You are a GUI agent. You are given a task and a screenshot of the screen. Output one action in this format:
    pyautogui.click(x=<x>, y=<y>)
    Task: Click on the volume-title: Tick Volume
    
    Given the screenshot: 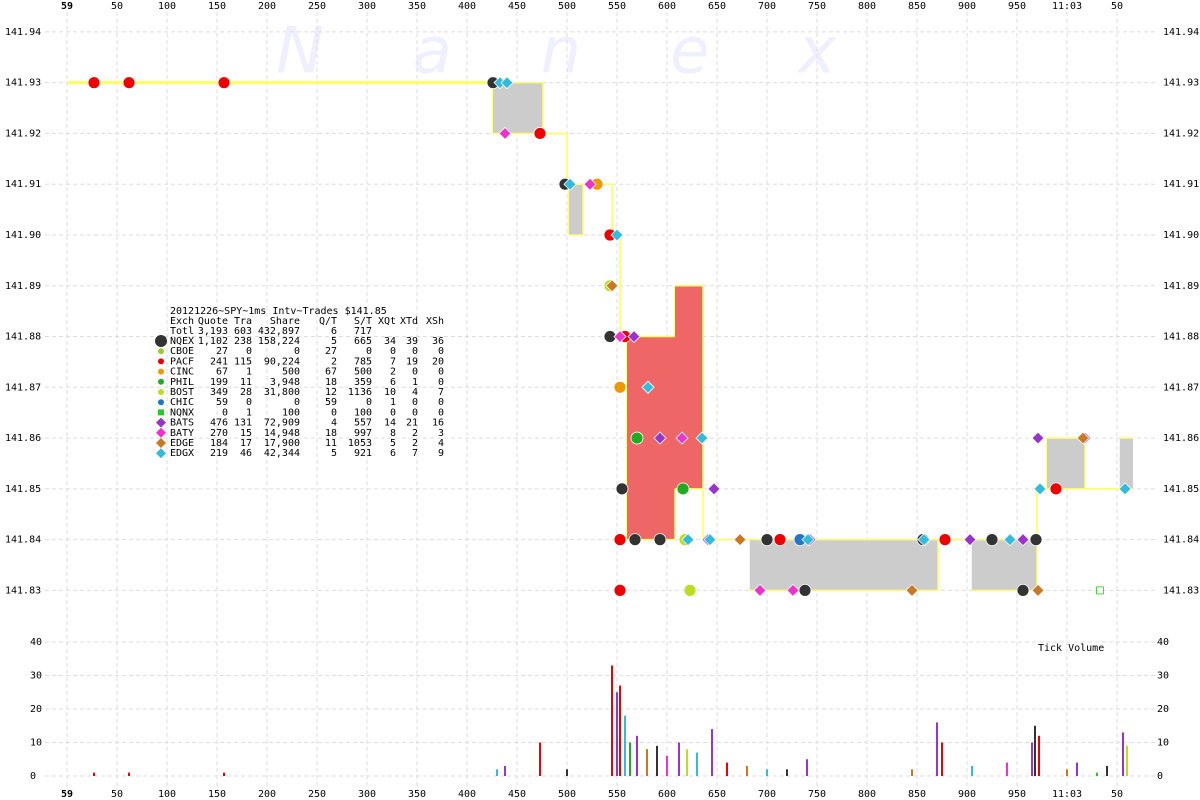 What is the action you would take?
    pyautogui.click(x=1071, y=648)
    